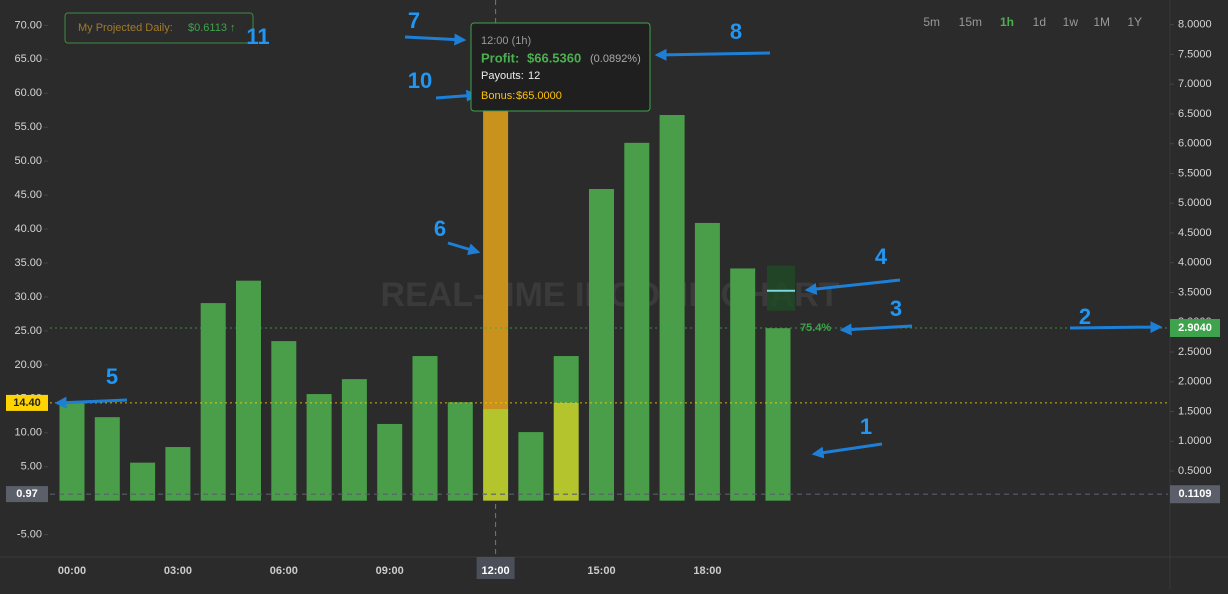  I want to click on timeframe-button: 5m, so click(931, 22).